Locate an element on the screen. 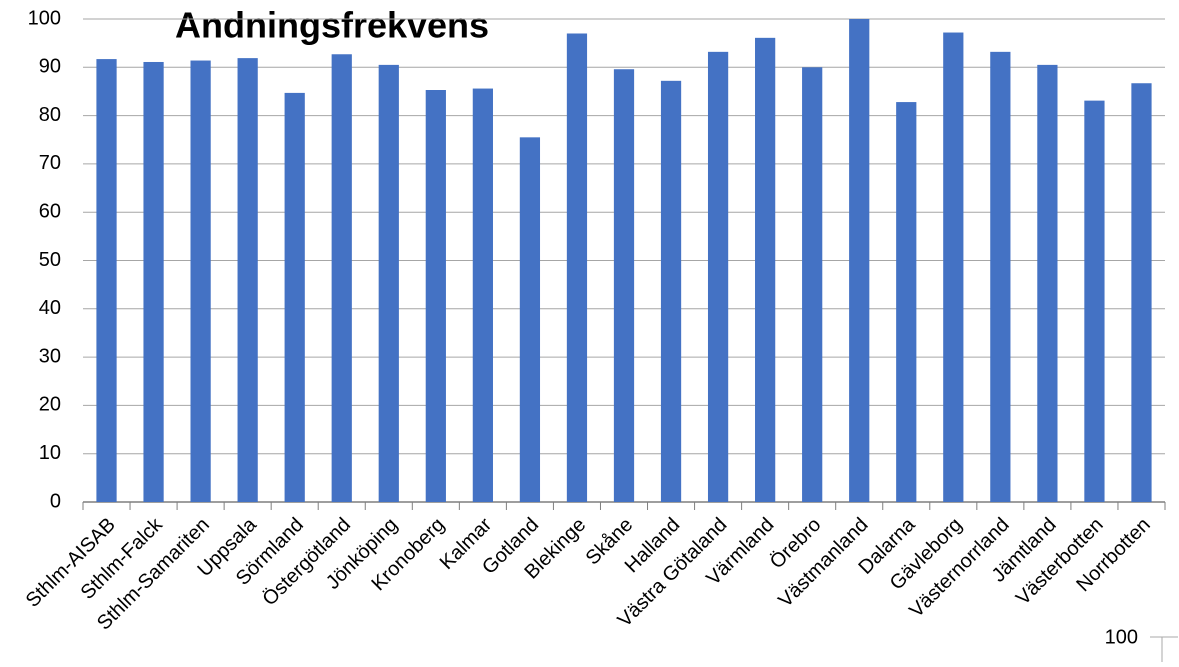 The height and width of the screenshot is (667, 1179). y-tick-label: 50 is located at coordinates (50, 260).